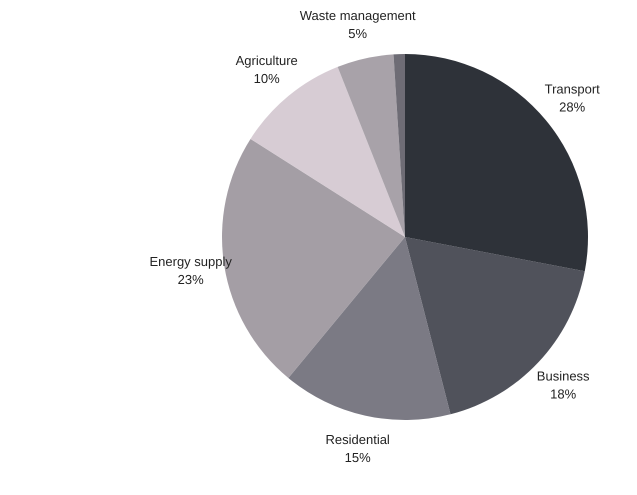  I want to click on data-label: 28%, so click(572, 107).